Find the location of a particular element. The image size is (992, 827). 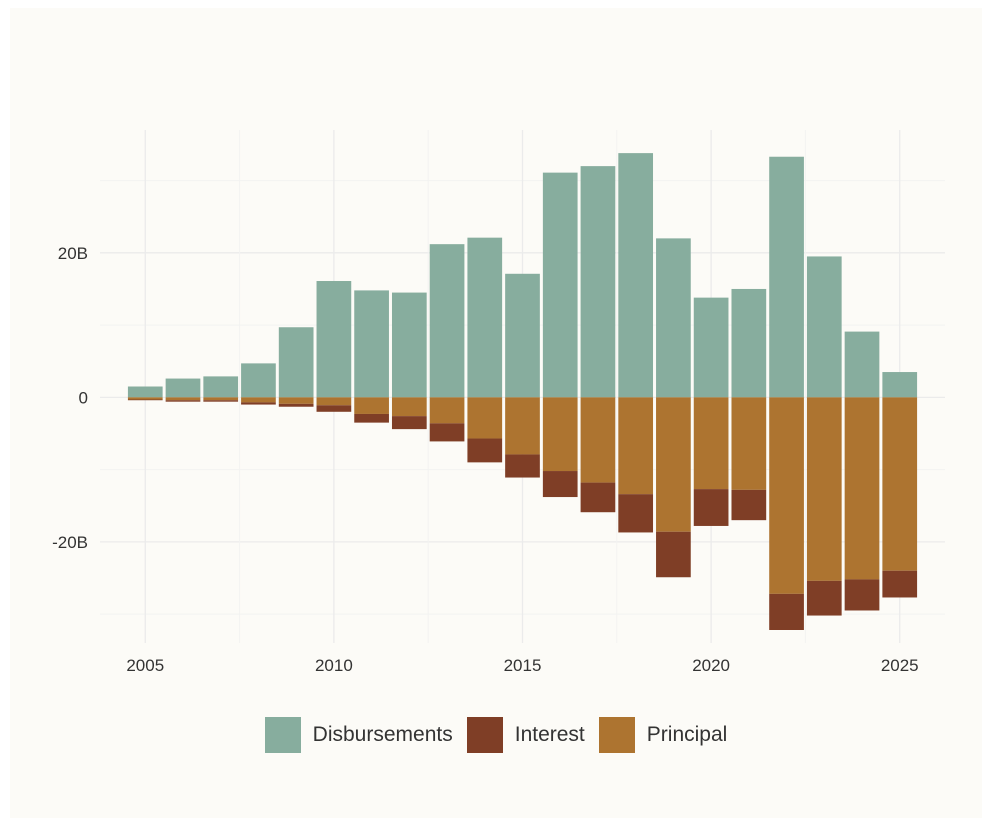

y-tick-label: -20B is located at coordinates (70, 542).